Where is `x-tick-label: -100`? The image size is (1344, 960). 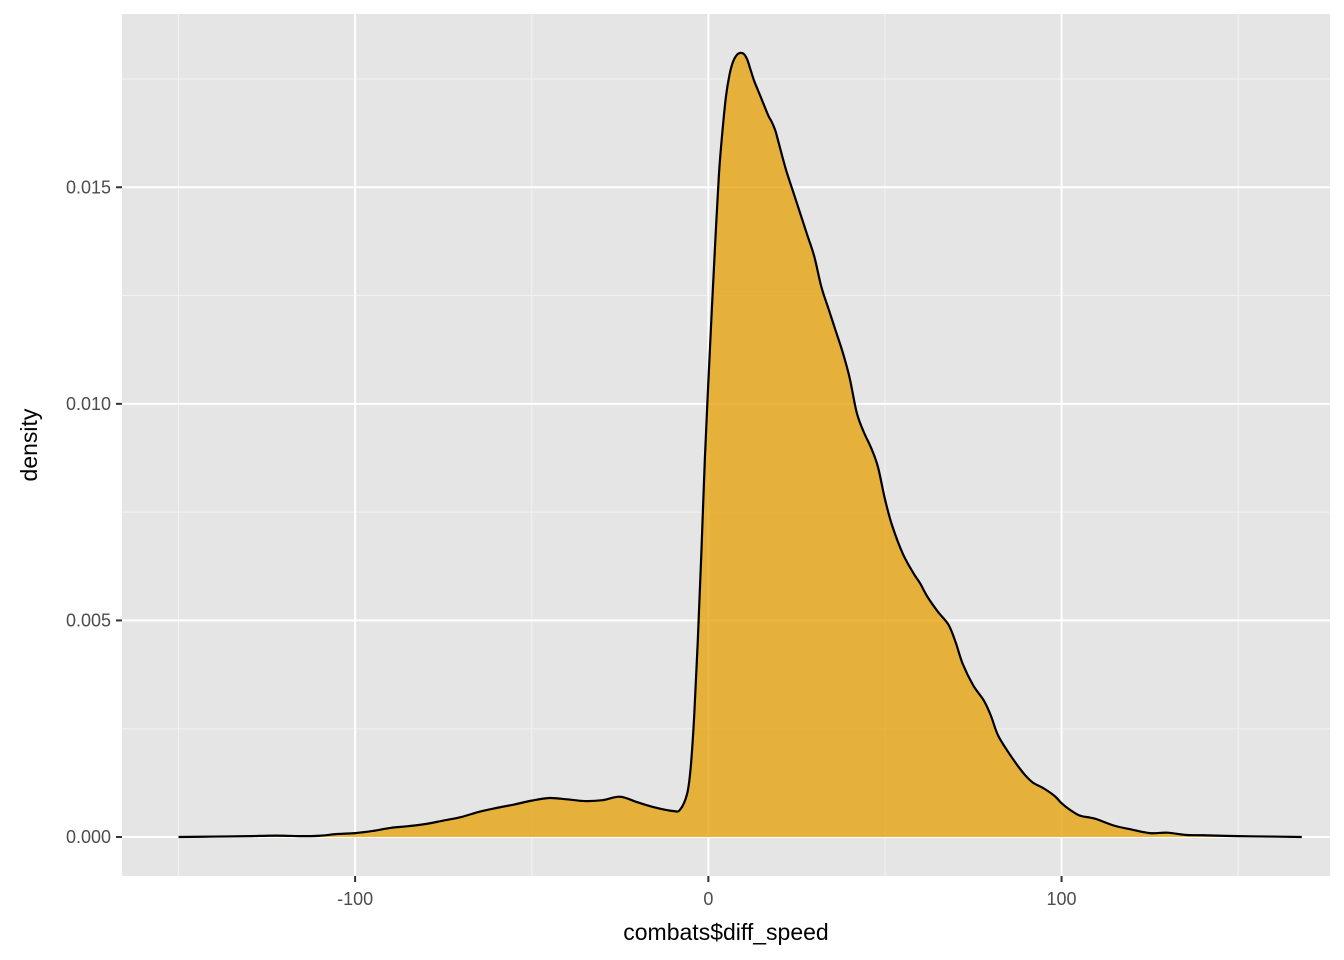
x-tick-label: -100 is located at coordinates (355, 899).